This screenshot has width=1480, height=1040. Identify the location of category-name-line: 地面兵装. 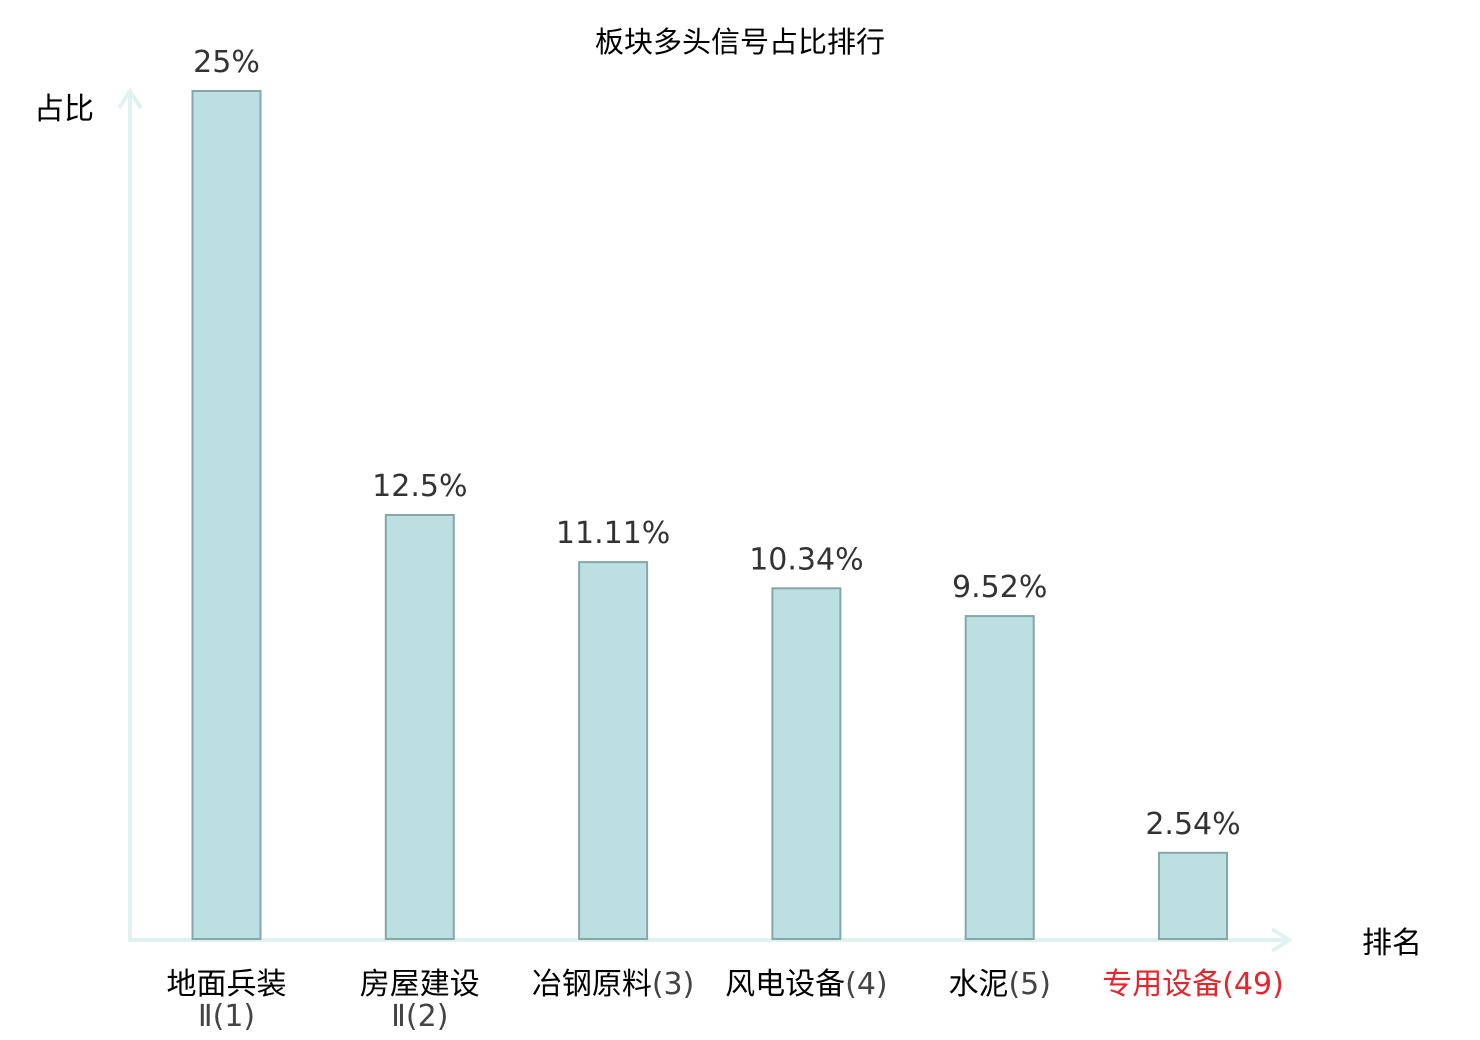
(227, 984).